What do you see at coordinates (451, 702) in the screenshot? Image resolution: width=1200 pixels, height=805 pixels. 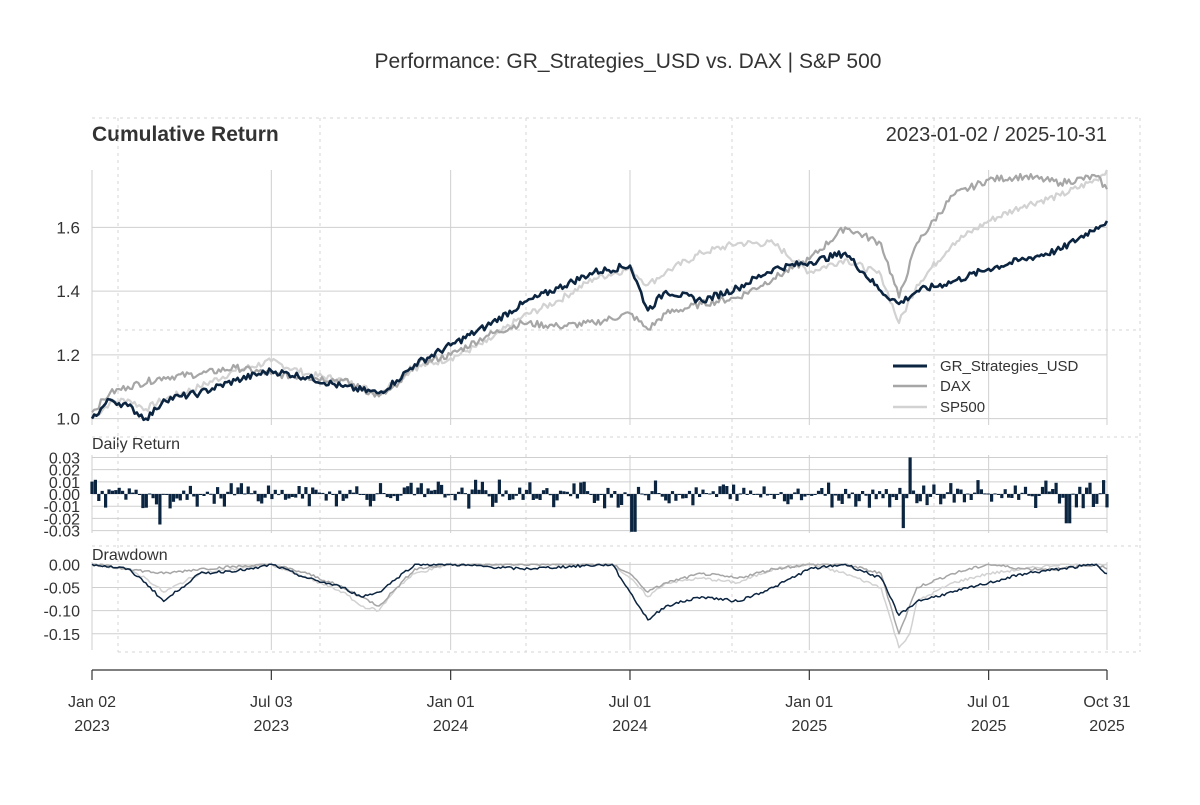 I see `x-tick-label: Jan 01` at bounding box center [451, 702].